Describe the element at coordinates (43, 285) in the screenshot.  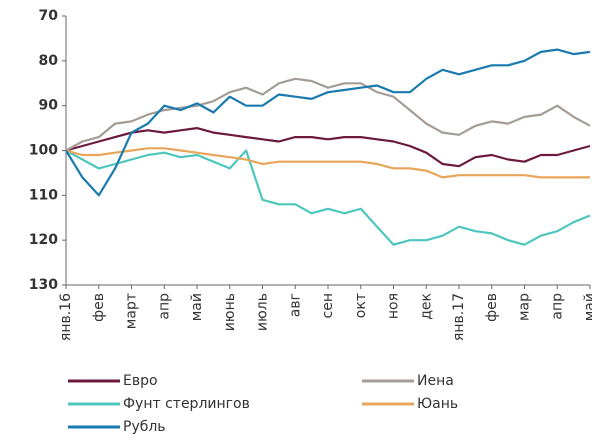
I see `y-tick-label: 130` at that location.